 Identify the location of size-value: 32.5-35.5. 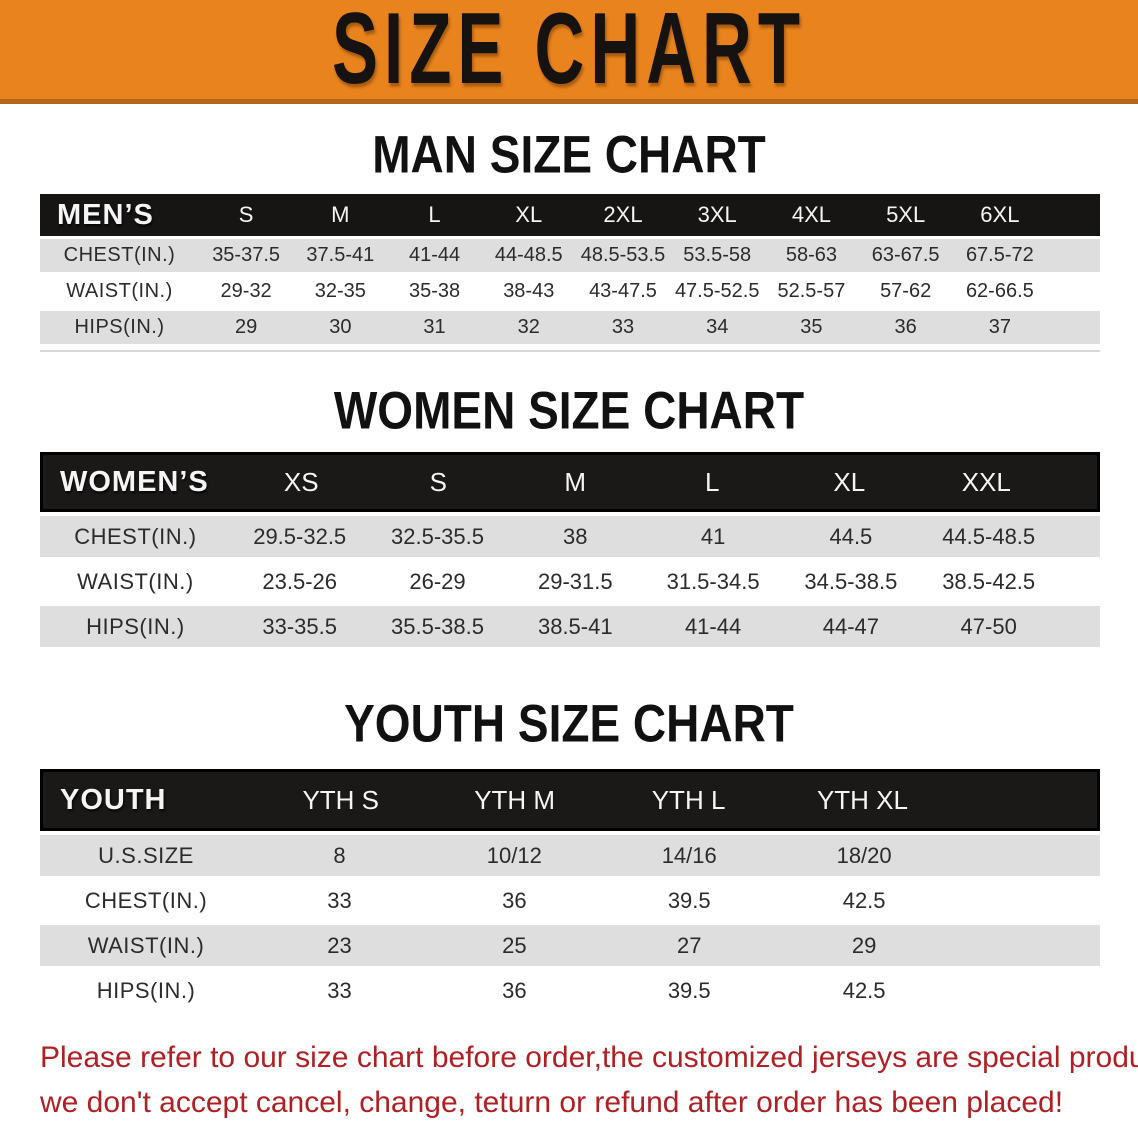
(437, 536).